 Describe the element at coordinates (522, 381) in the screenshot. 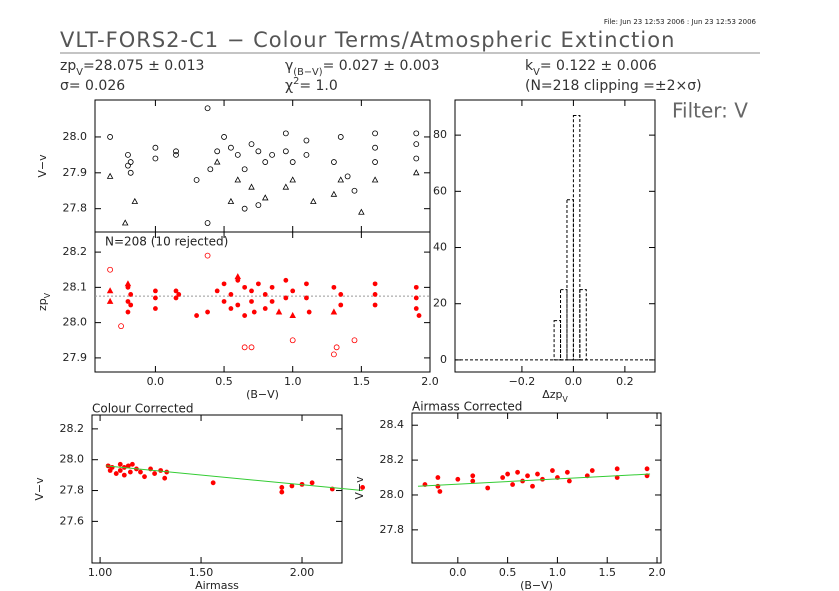

I see `x-tick-label: −0.2` at that location.